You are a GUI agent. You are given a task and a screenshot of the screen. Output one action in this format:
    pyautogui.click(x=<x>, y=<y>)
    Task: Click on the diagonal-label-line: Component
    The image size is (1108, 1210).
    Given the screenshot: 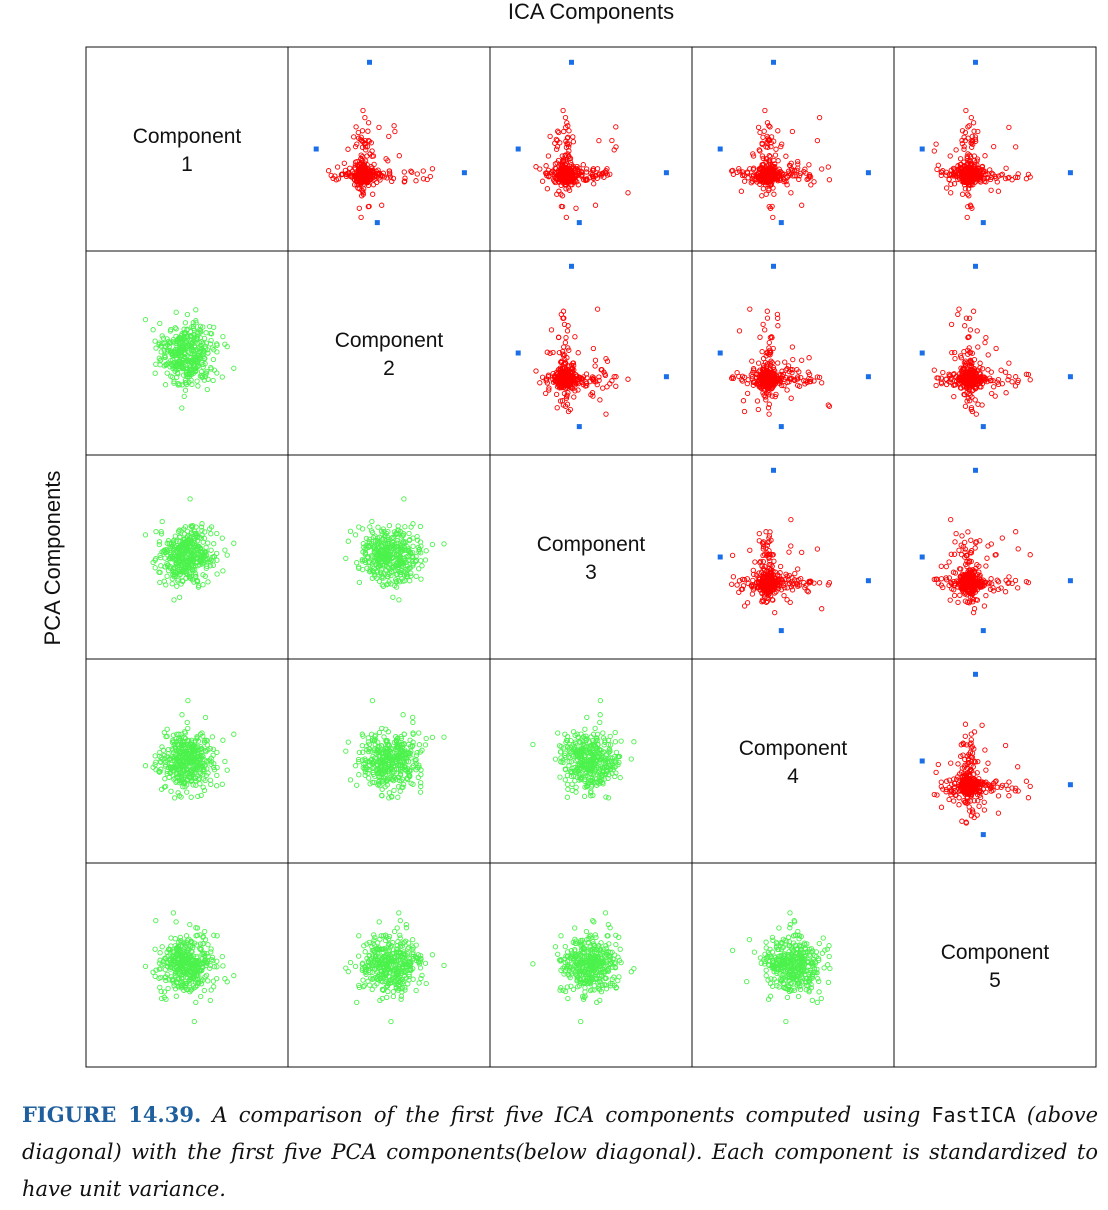 What is the action you would take?
    pyautogui.click(x=187, y=136)
    